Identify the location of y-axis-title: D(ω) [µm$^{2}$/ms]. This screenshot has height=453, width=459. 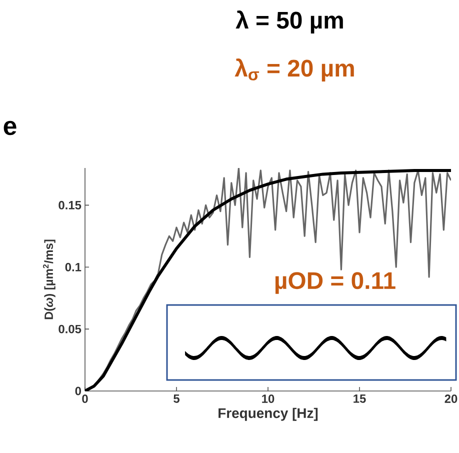
(49, 280).